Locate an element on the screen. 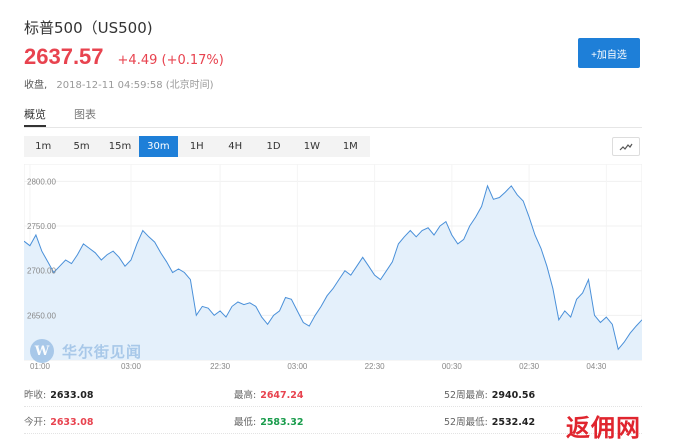 Image resolution: width=683 pixels, height=446 pixels. add-to-watchlist-button: +加自选 is located at coordinates (609, 53).